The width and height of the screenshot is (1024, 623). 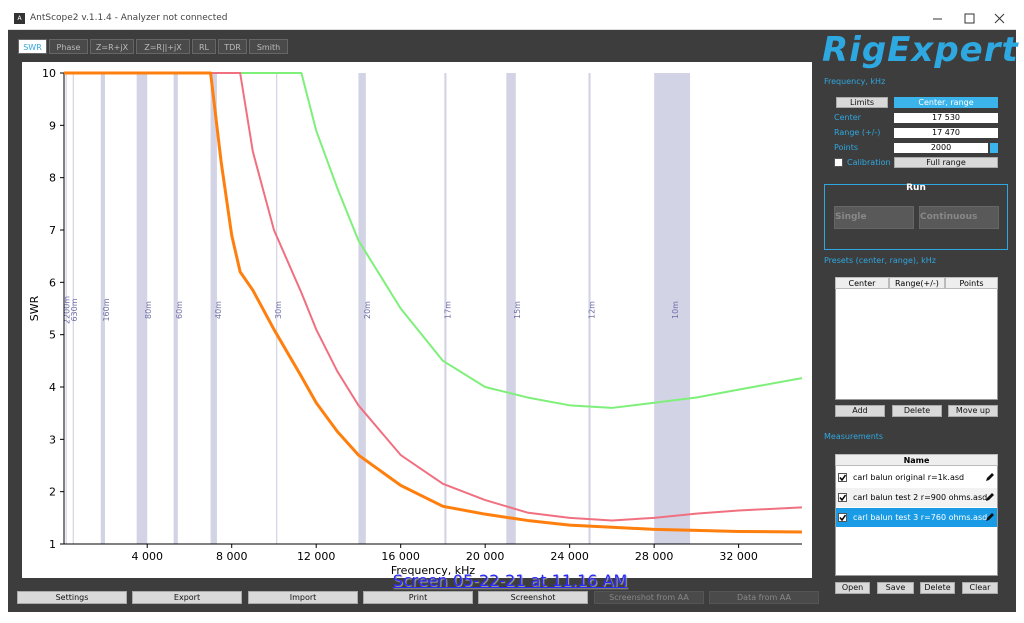 What do you see at coordinates (303, 597) in the screenshot?
I see `toolbar-button: Import` at bounding box center [303, 597].